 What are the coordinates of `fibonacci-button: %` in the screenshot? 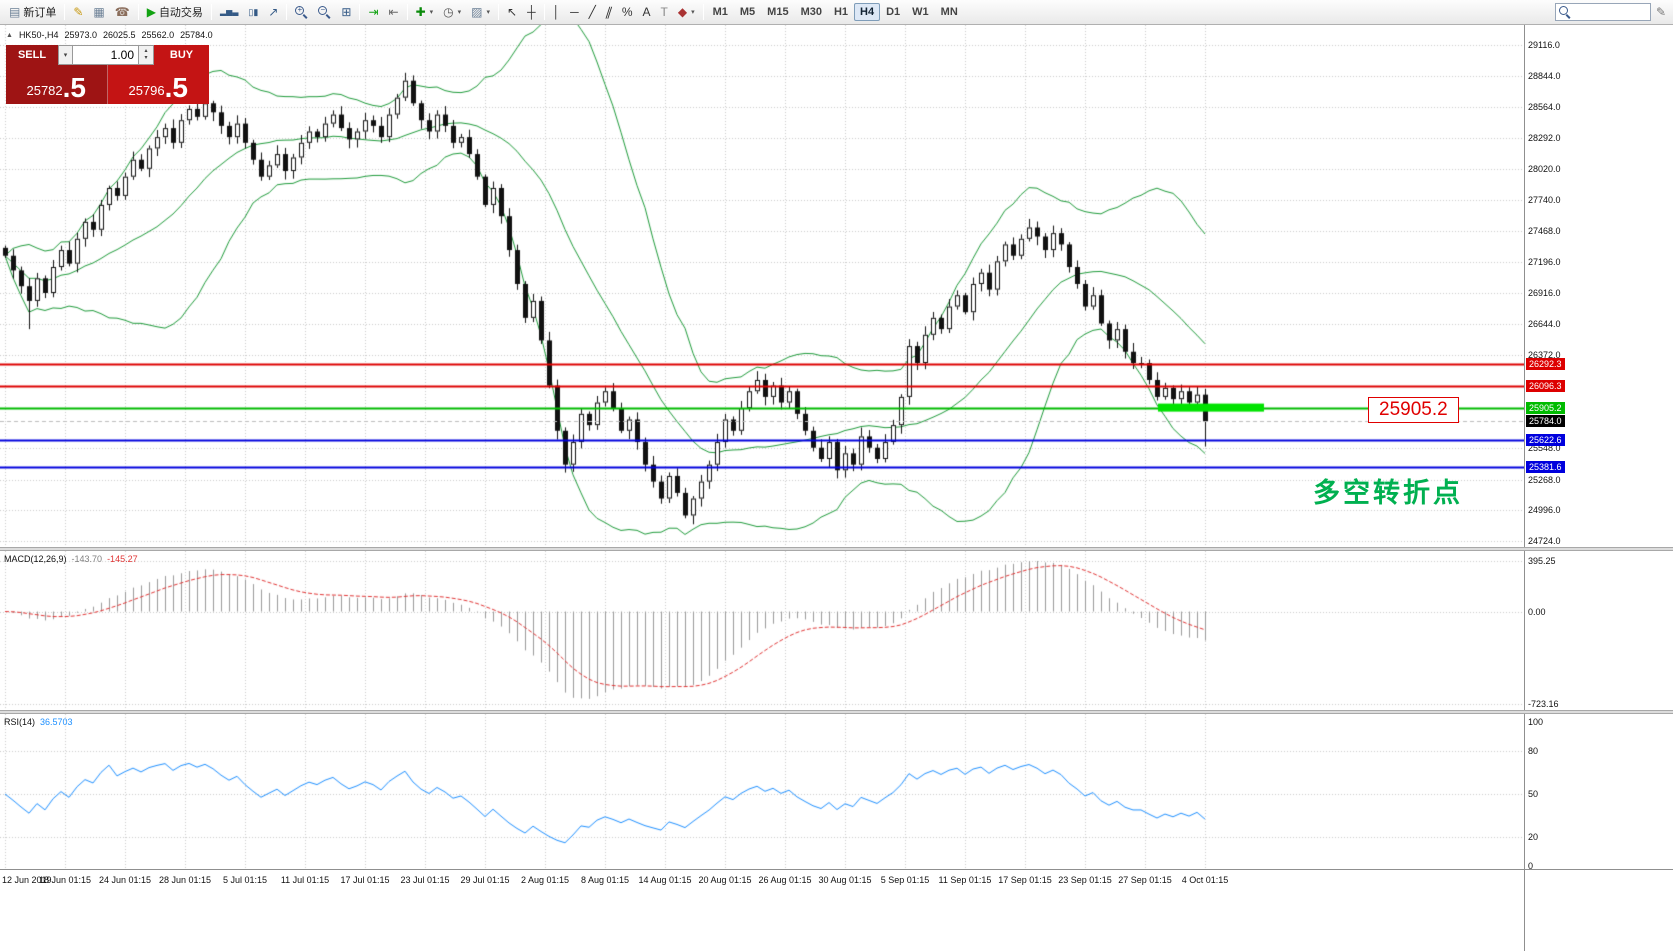 It's located at (627, 12).